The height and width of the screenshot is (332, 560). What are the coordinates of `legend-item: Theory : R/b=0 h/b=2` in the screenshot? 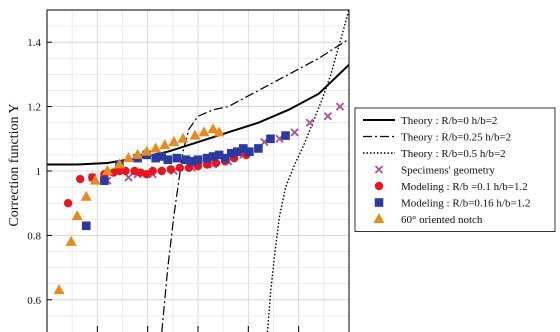 It's located at (430, 121).